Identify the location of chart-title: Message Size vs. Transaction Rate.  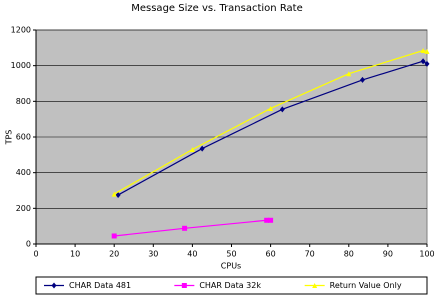
(217, 8).